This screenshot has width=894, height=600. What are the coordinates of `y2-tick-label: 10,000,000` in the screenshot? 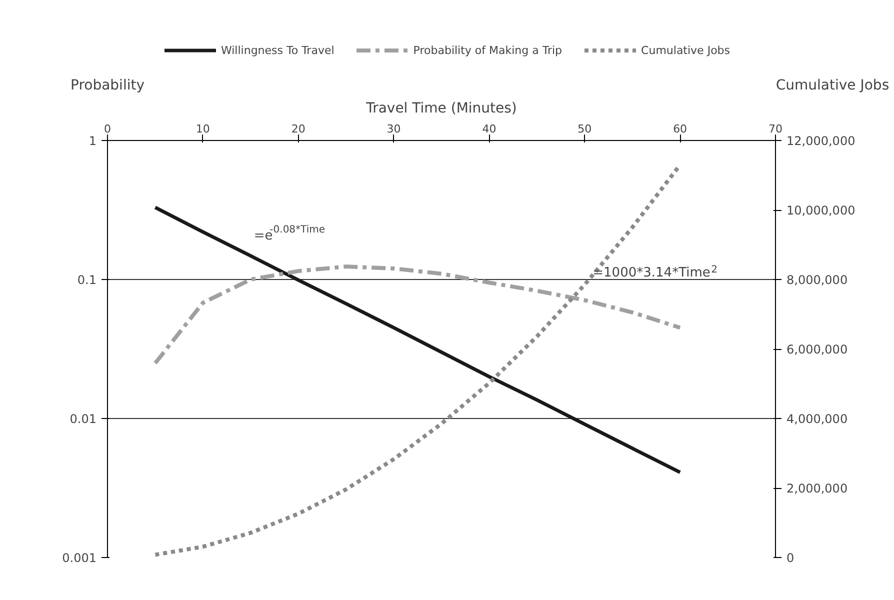 It's located at (821, 211).